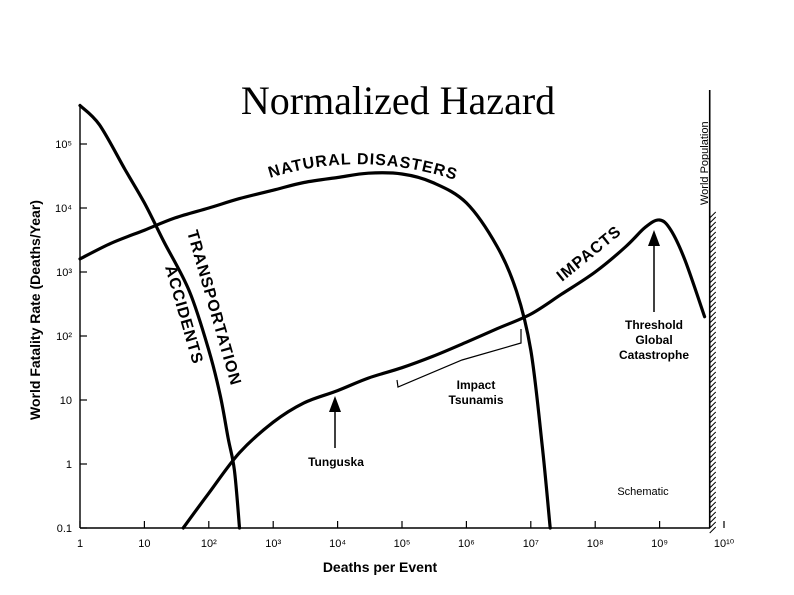  I want to click on threshold-label-line1: Threshold, so click(654, 325).